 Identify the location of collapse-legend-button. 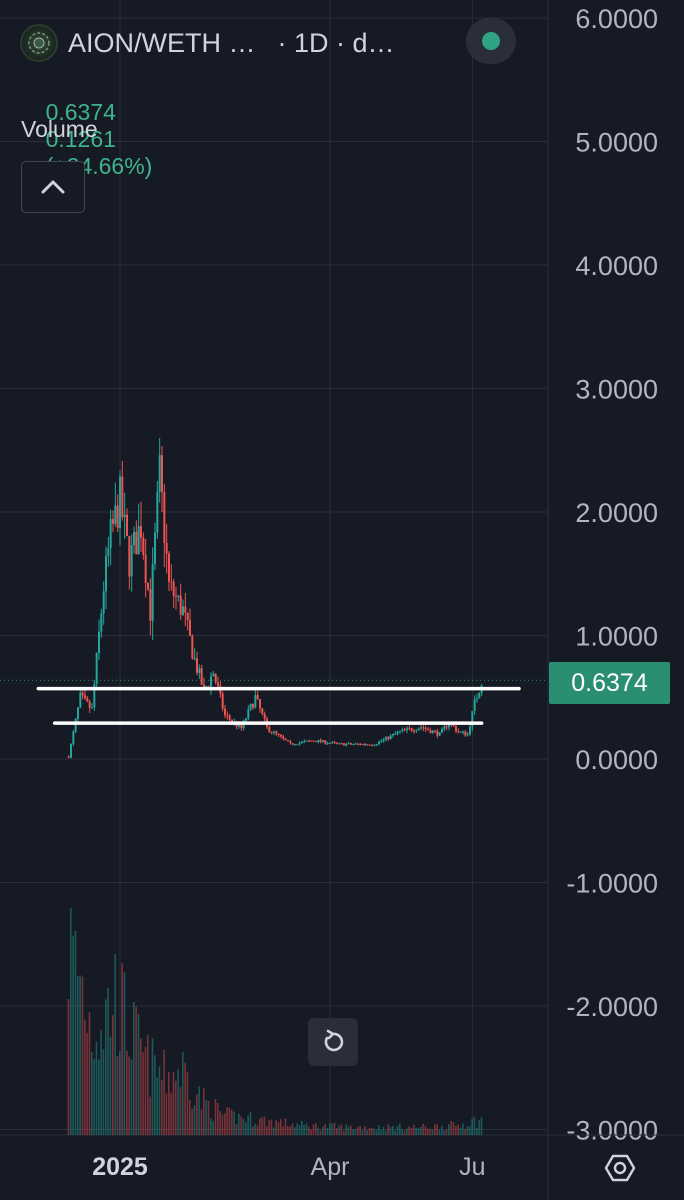
(53, 187).